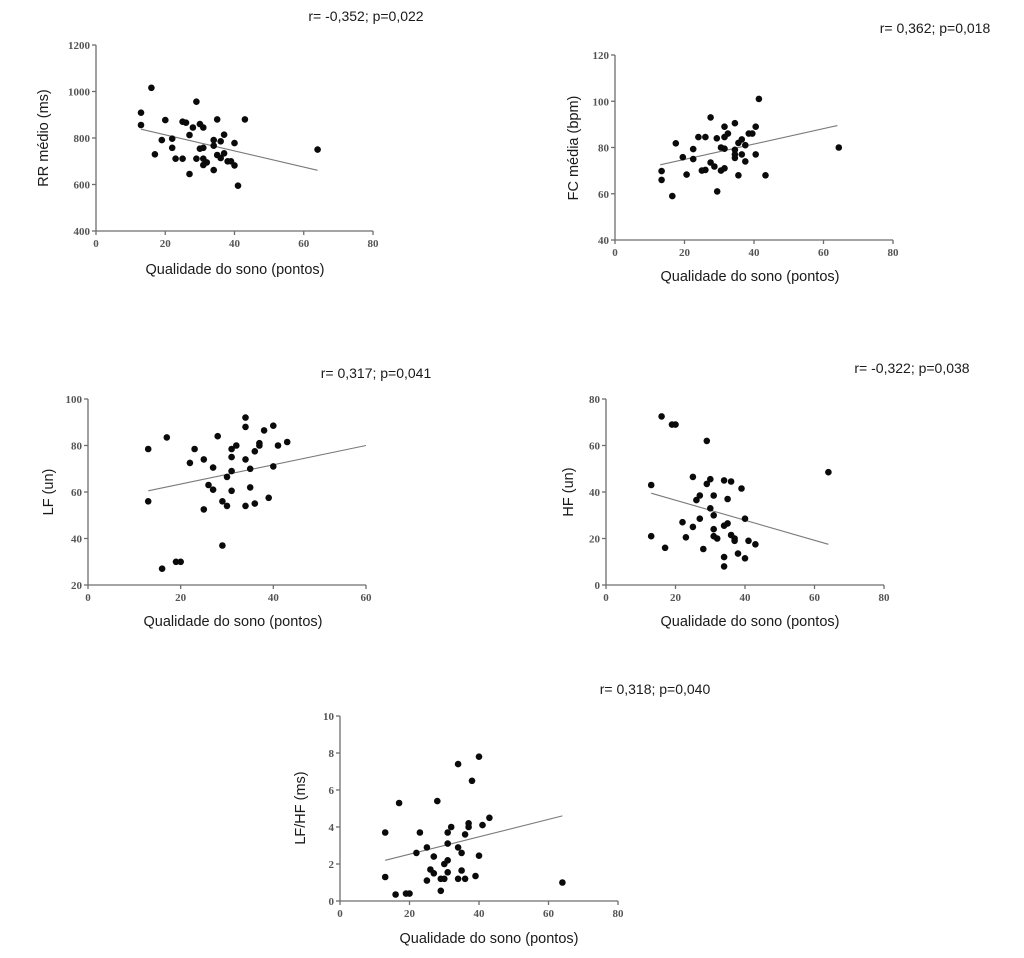  I want to click on y-tick-label: 4, so click(332, 828).